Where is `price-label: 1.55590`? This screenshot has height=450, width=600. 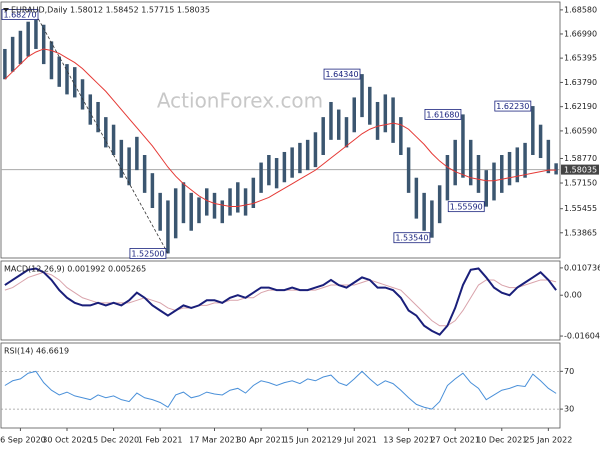
price-label: 1.55590 is located at coordinates (466, 207).